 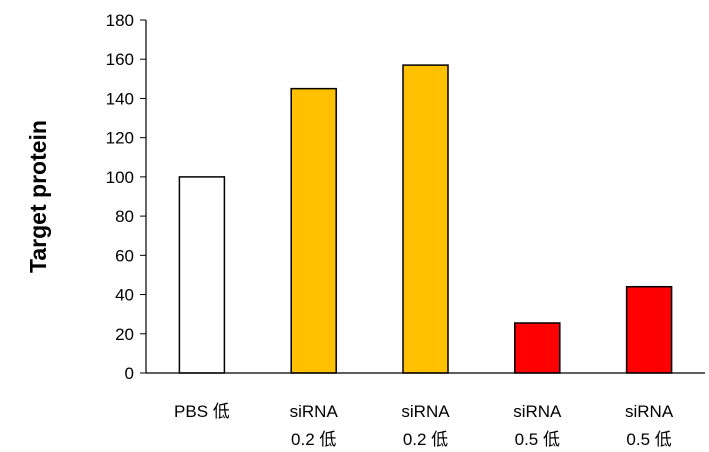 I want to click on y-axis-ticks: 0 20 40 60 80 100 120 140 160 180, so click(x=126, y=197).